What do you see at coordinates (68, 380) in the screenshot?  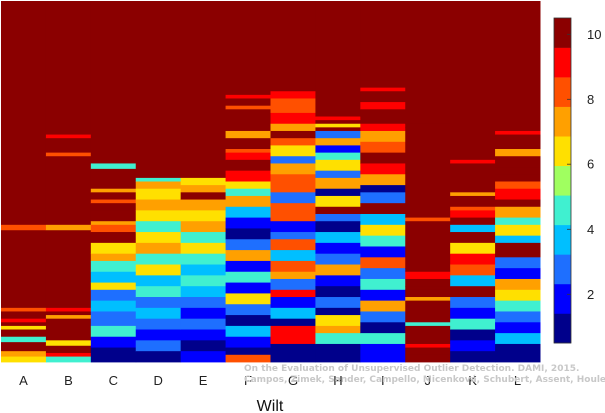 I see `x-tick-label: B` at bounding box center [68, 380].